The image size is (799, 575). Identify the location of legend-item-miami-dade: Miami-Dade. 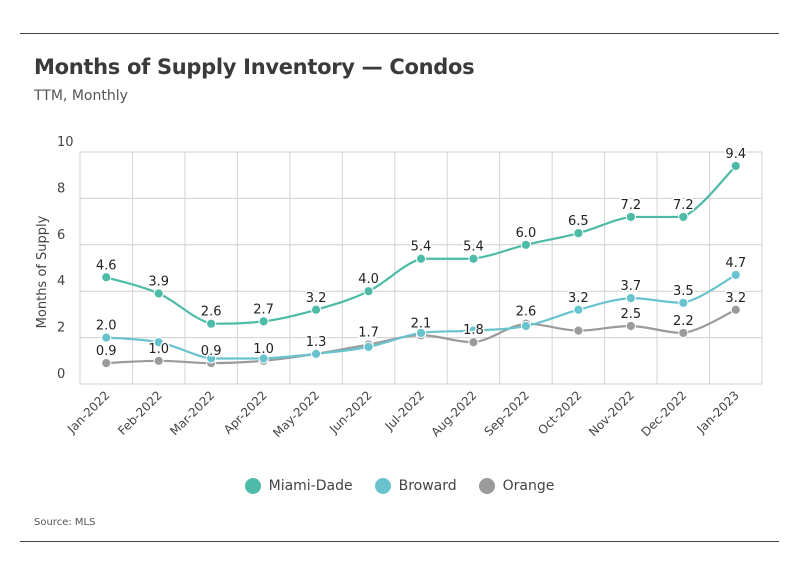
(298, 486).